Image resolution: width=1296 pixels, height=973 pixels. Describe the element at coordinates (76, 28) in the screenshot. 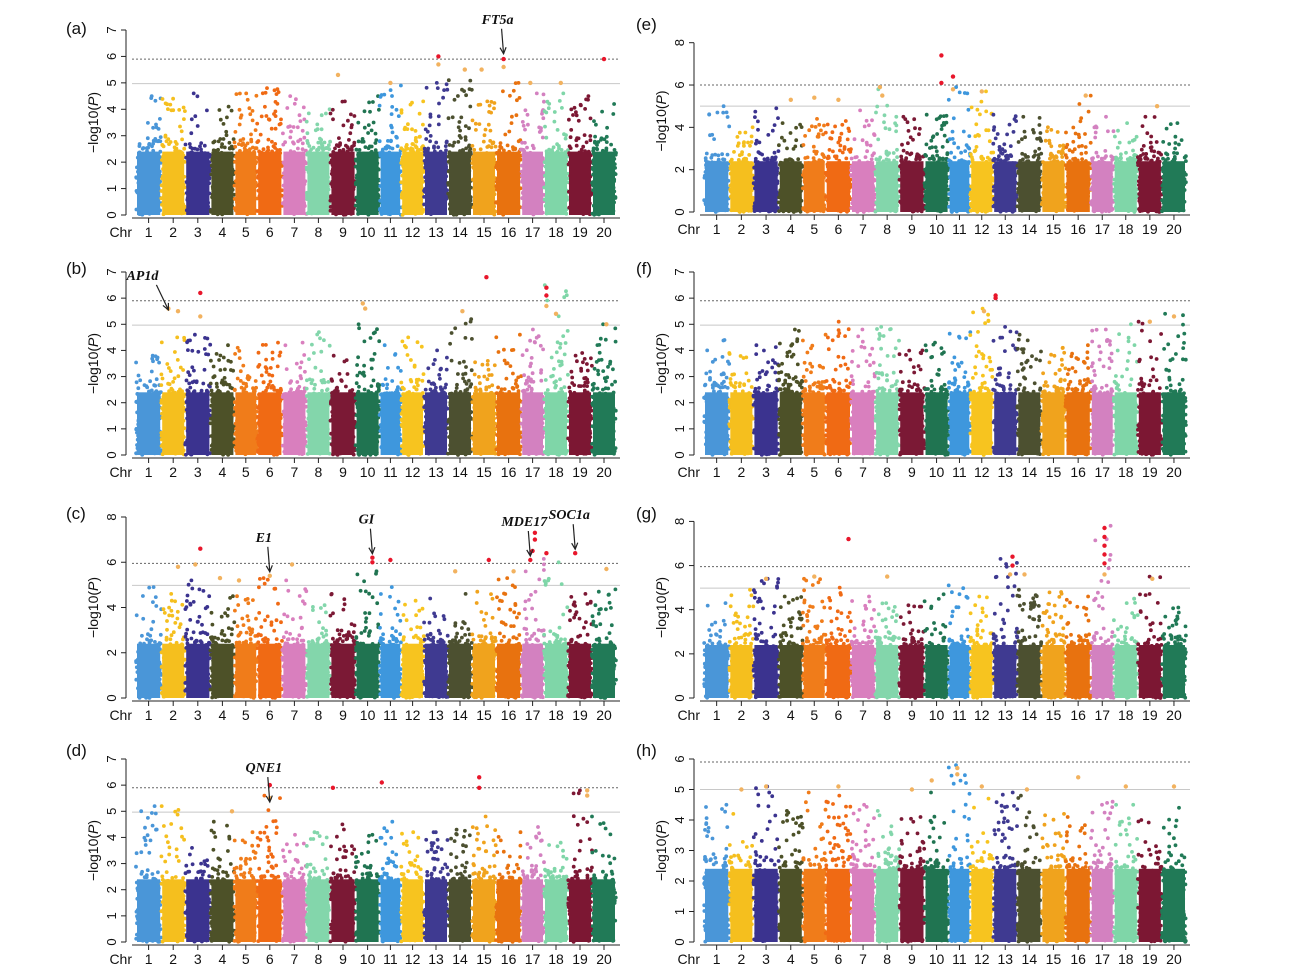

I see `panel-label: (a)` at that location.